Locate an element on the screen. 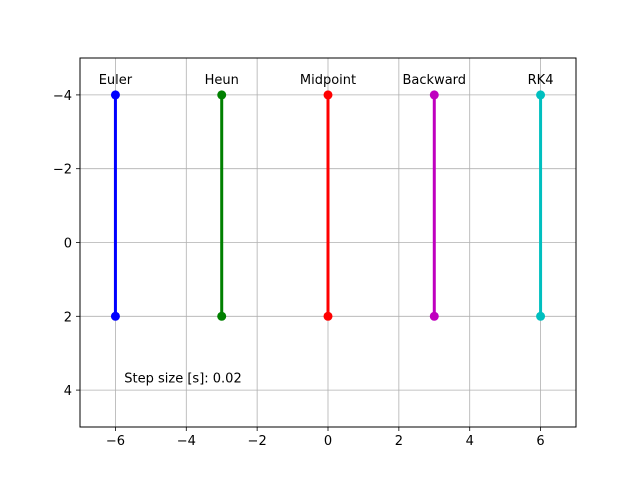 The width and height of the screenshot is (640, 480). y-tick-label: −4 is located at coordinates (62, 96).